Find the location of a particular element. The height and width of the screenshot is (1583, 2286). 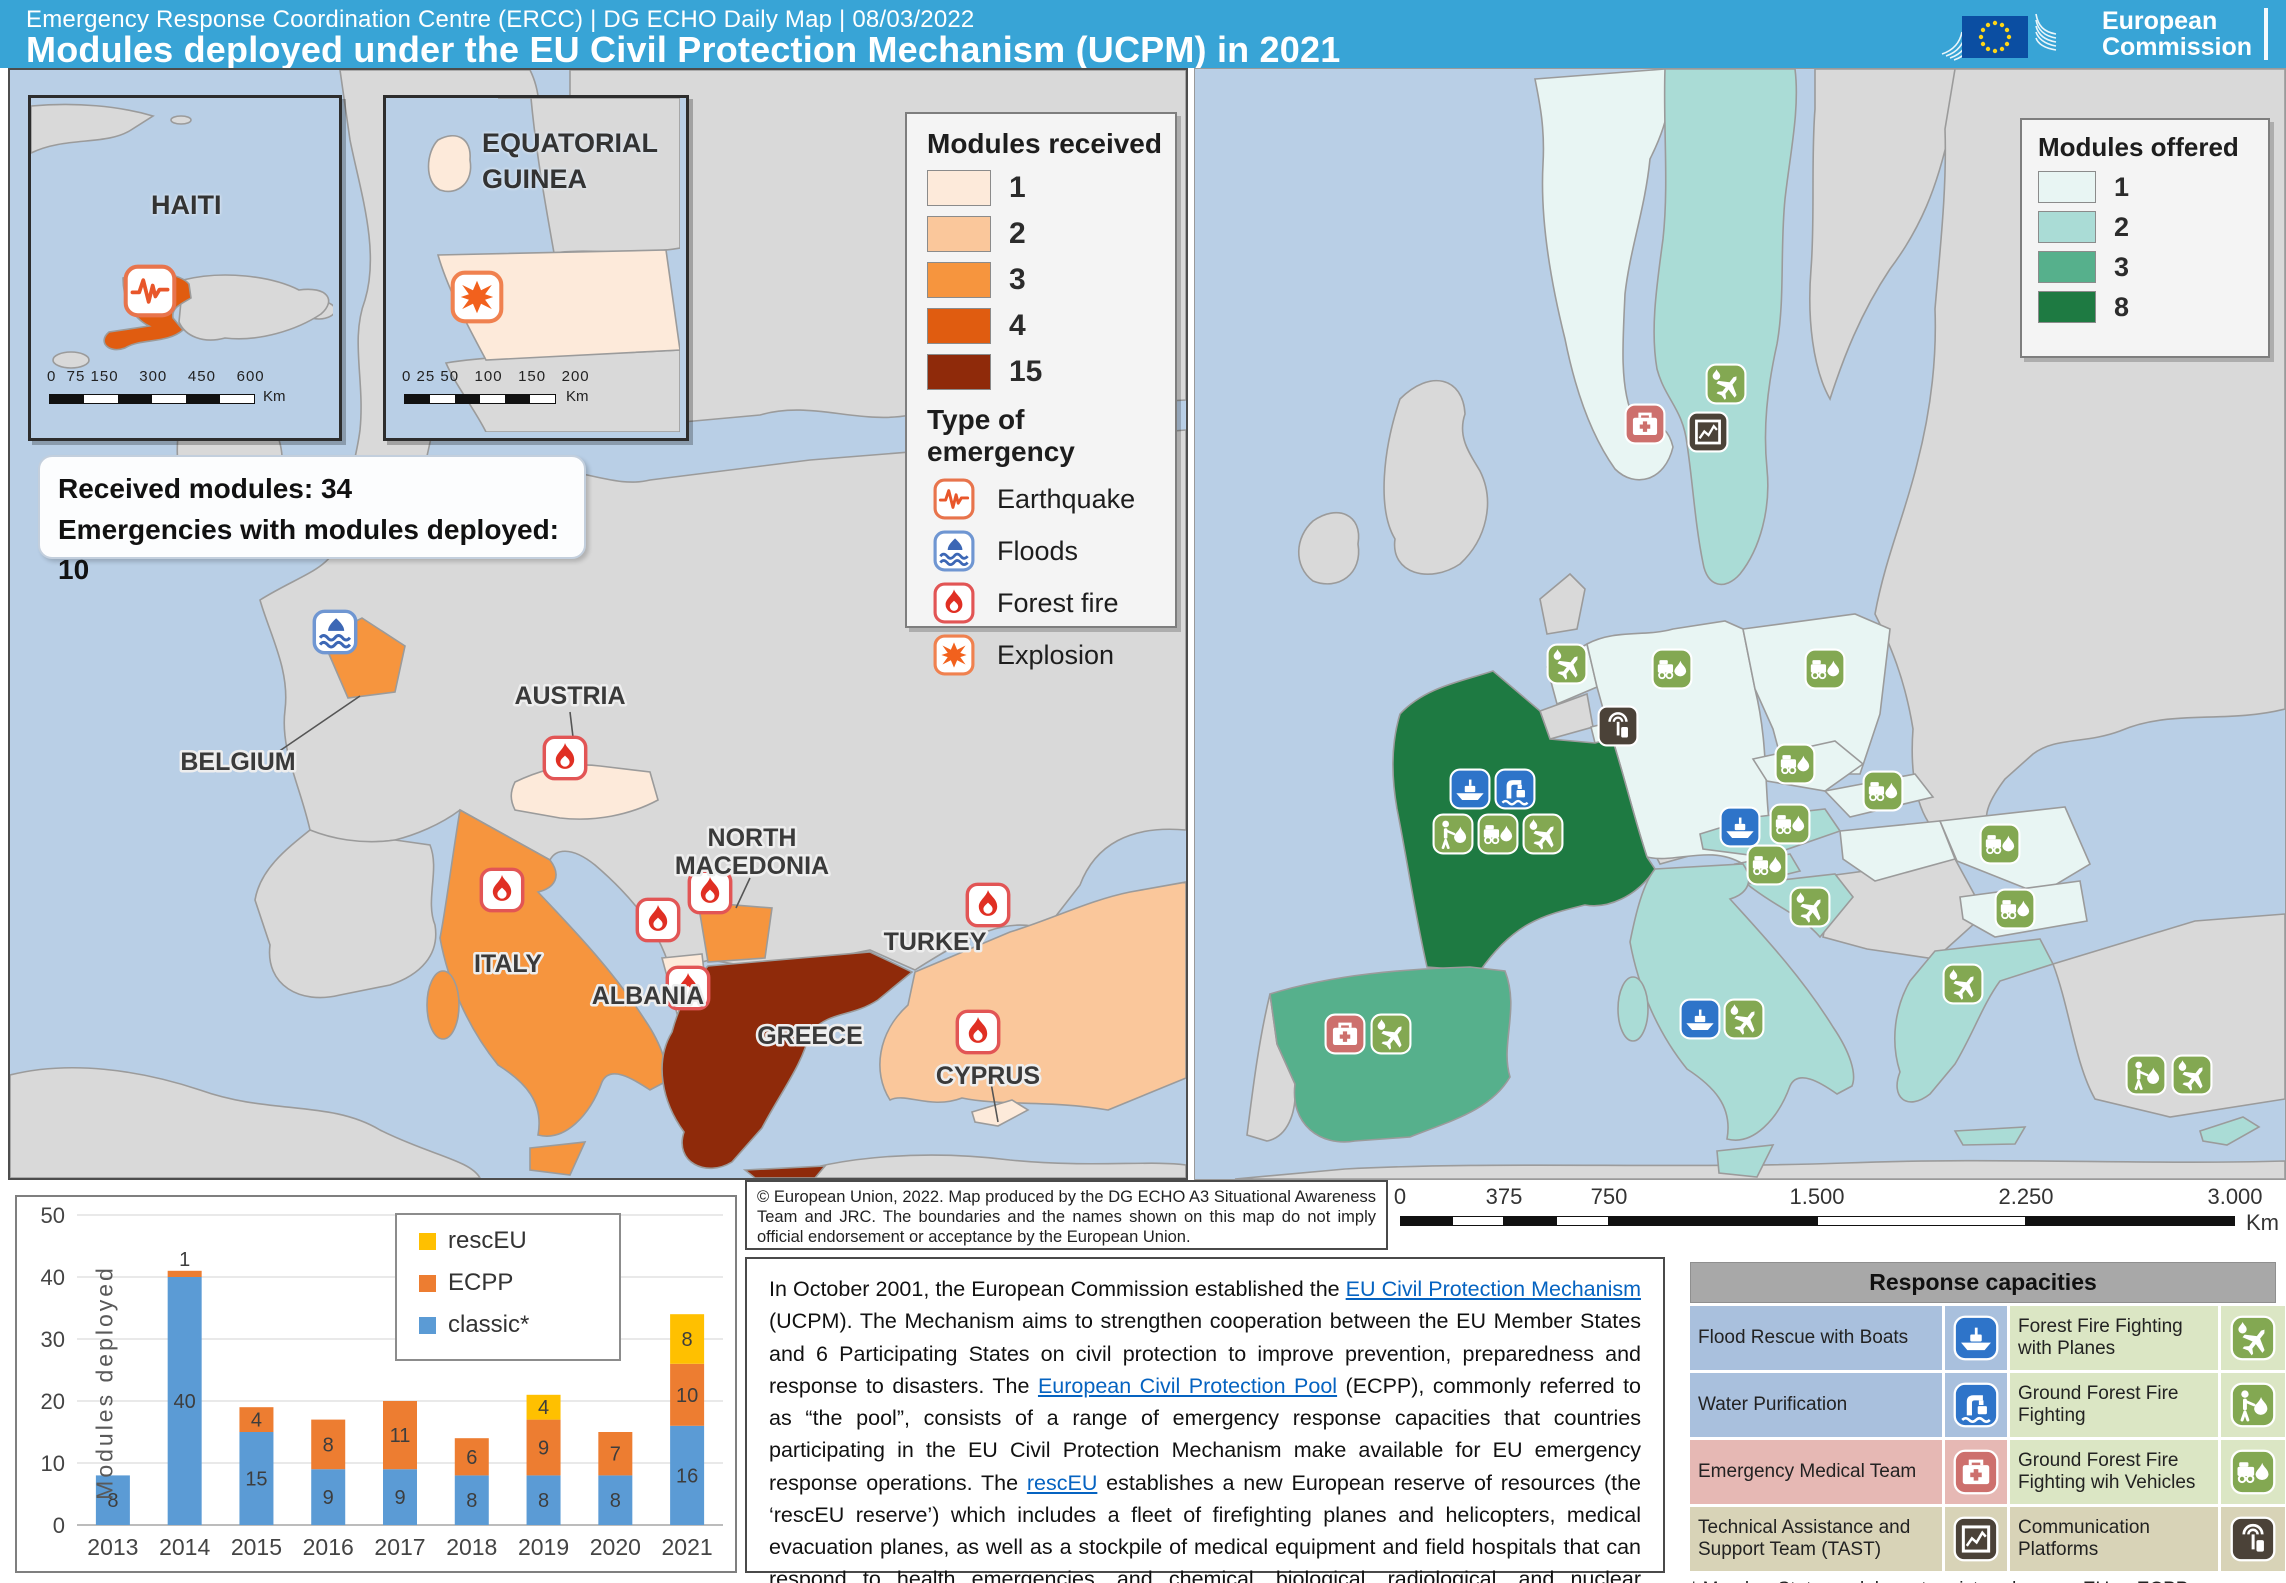

link-resceu: rescEU is located at coordinates (1062, 1482).